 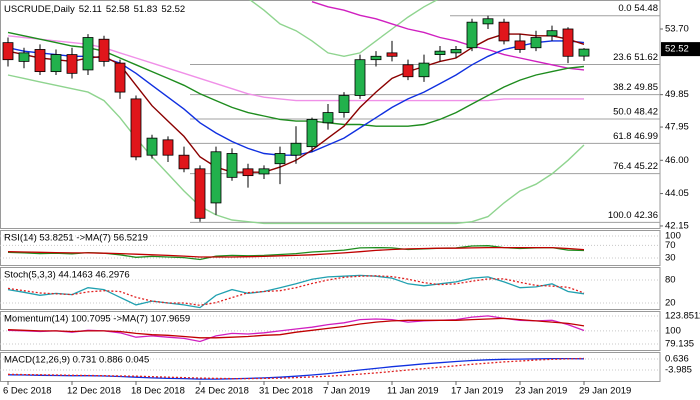 What do you see at coordinates (633, 215) in the screenshot?
I see `fib-level-label: 100.0 42.36` at bounding box center [633, 215].